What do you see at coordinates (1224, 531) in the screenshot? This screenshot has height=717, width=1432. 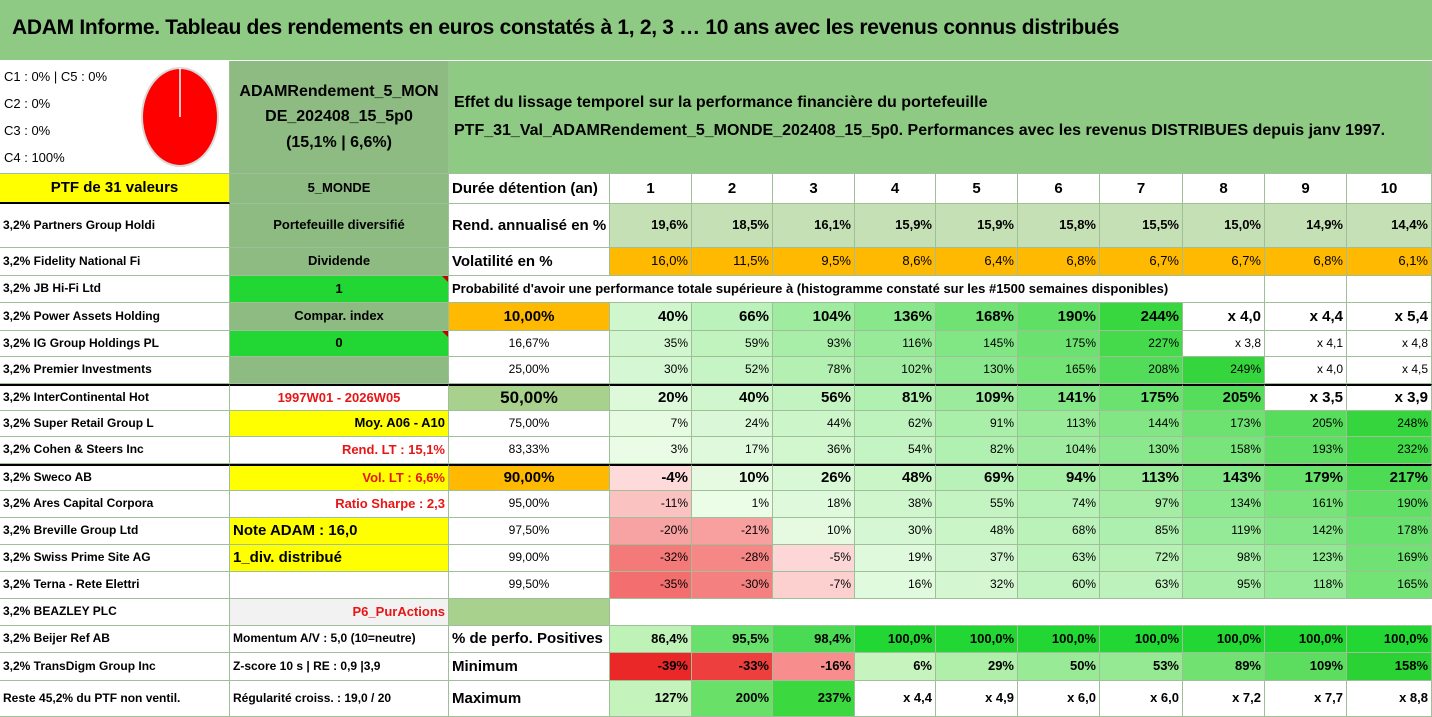 I see `prob-value: 119%` at bounding box center [1224, 531].